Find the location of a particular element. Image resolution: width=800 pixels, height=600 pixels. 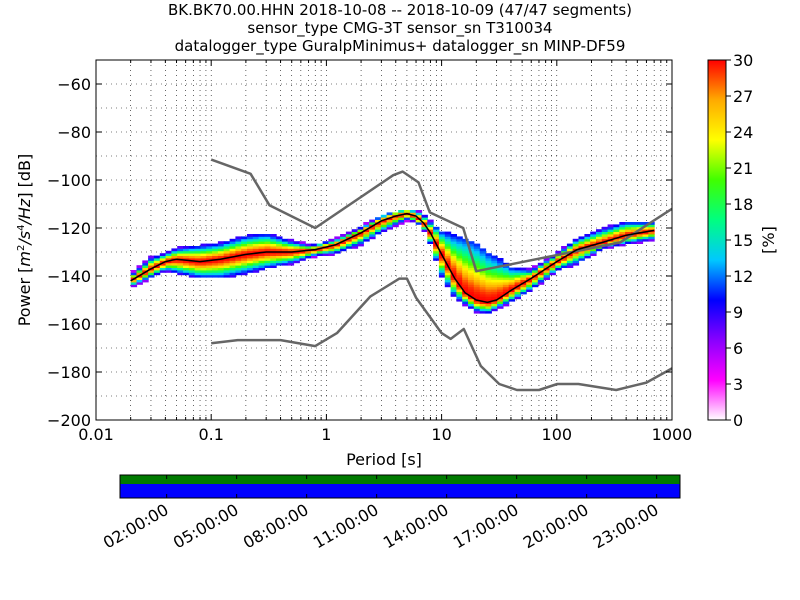

colorbar-tick-label: 12 is located at coordinates (743, 276).